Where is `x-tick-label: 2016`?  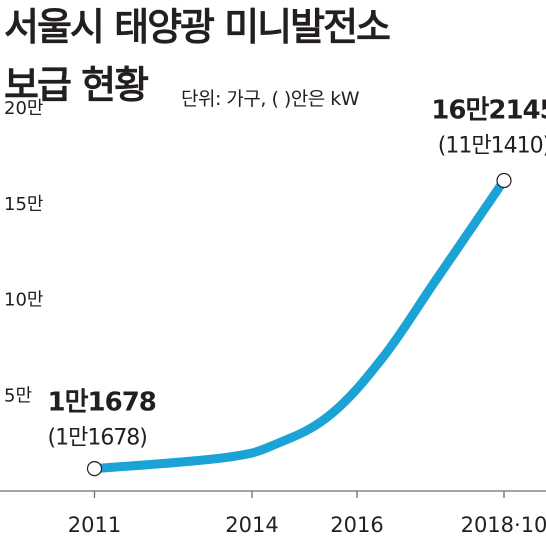
x-tick-label: 2016 is located at coordinates (356, 525).